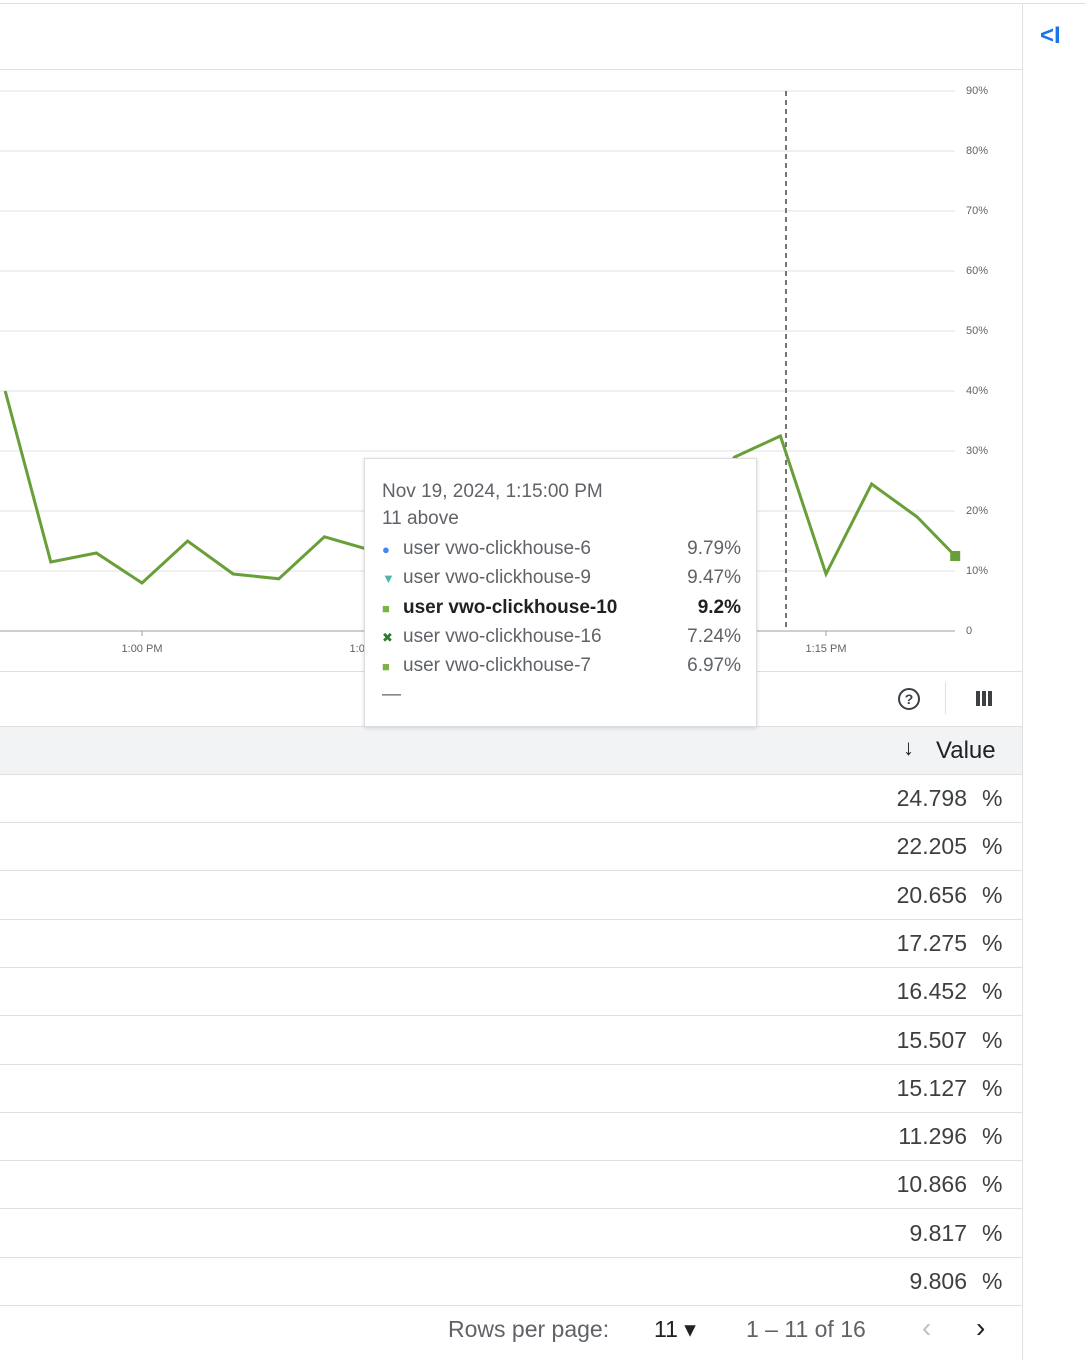 Image resolution: width=1086 pixels, height=1360 pixels. What do you see at coordinates (511, 1137) in the screenshot?
I see `table-row: 11.296%` at bounding box center [511, 1137].